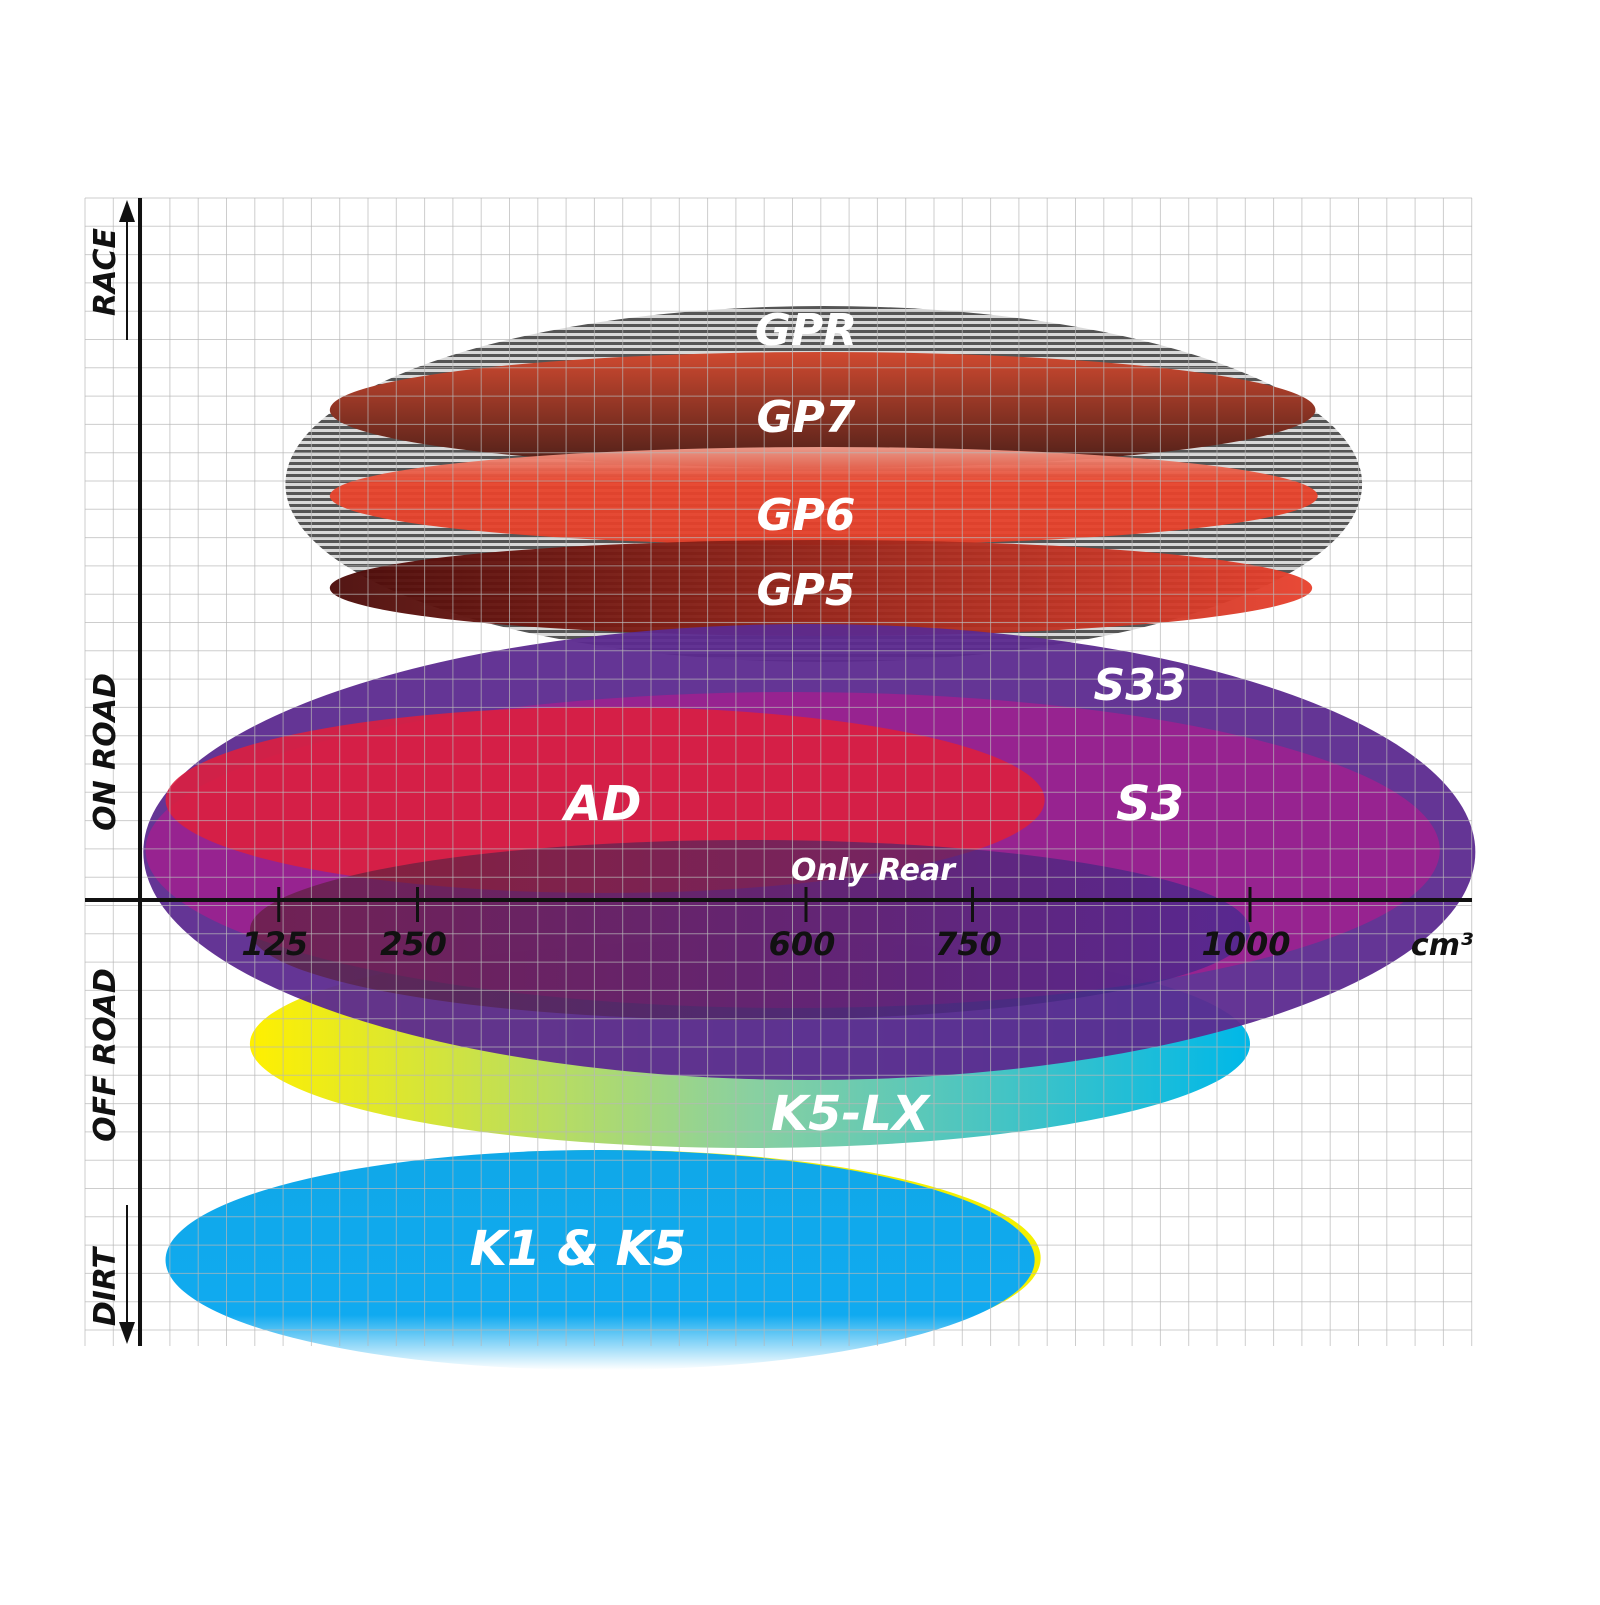 The height and width of the screenshot is (1605, 1600). I want to click on series-label: S33, so click(1140, 685).